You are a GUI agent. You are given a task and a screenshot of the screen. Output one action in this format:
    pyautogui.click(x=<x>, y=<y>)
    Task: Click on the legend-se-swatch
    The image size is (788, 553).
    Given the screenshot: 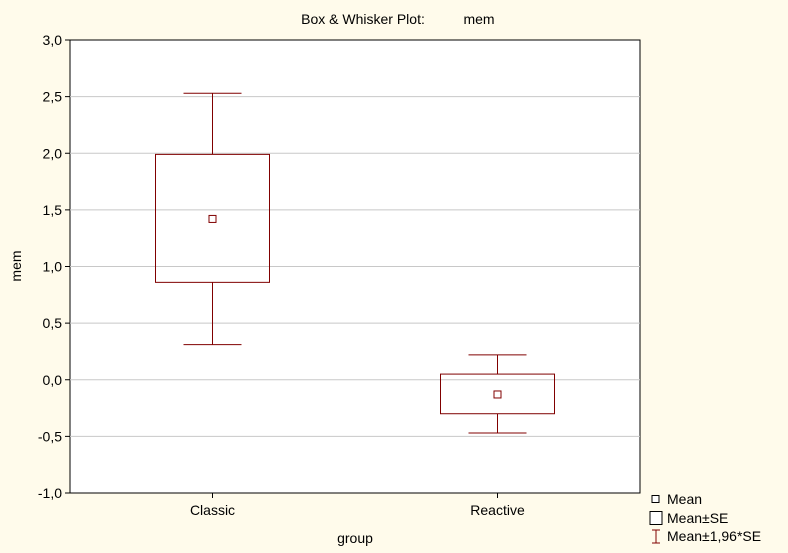 What is the action you would take?
    pyautogui.click(x=656, y=518)
    